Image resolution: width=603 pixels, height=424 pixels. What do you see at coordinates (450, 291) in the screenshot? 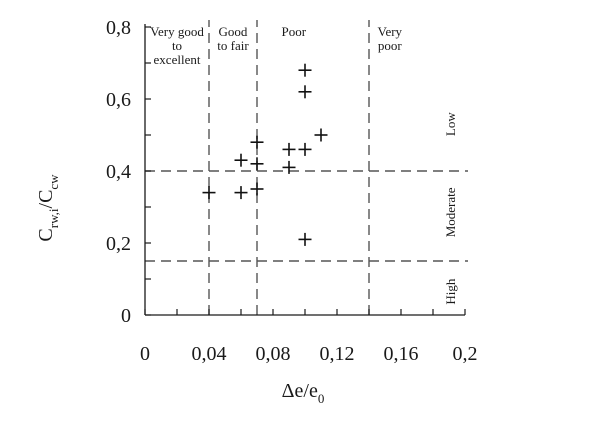
I see `class-label: High` at bounding box center [450, 291].